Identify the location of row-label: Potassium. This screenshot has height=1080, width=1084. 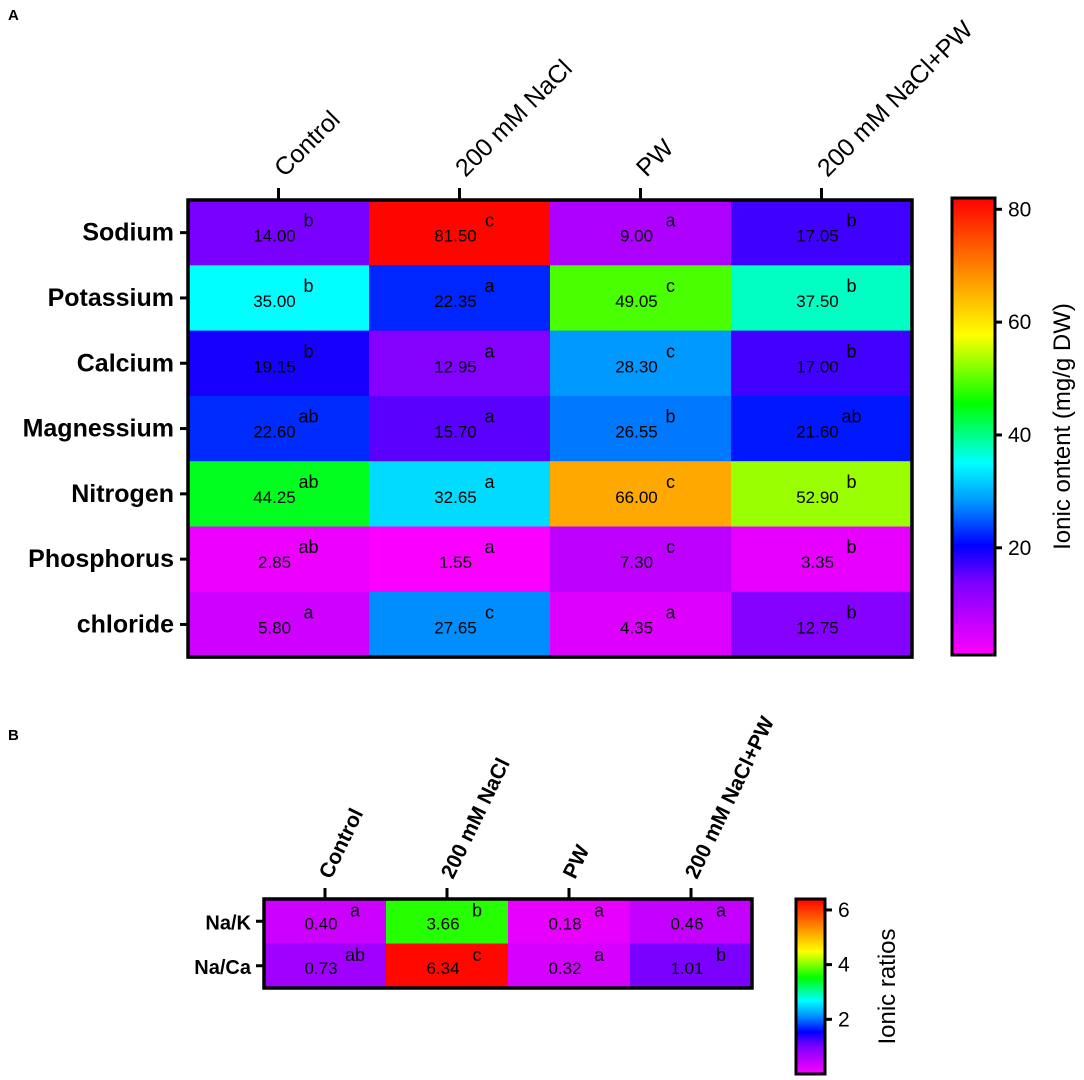
(111, 298).